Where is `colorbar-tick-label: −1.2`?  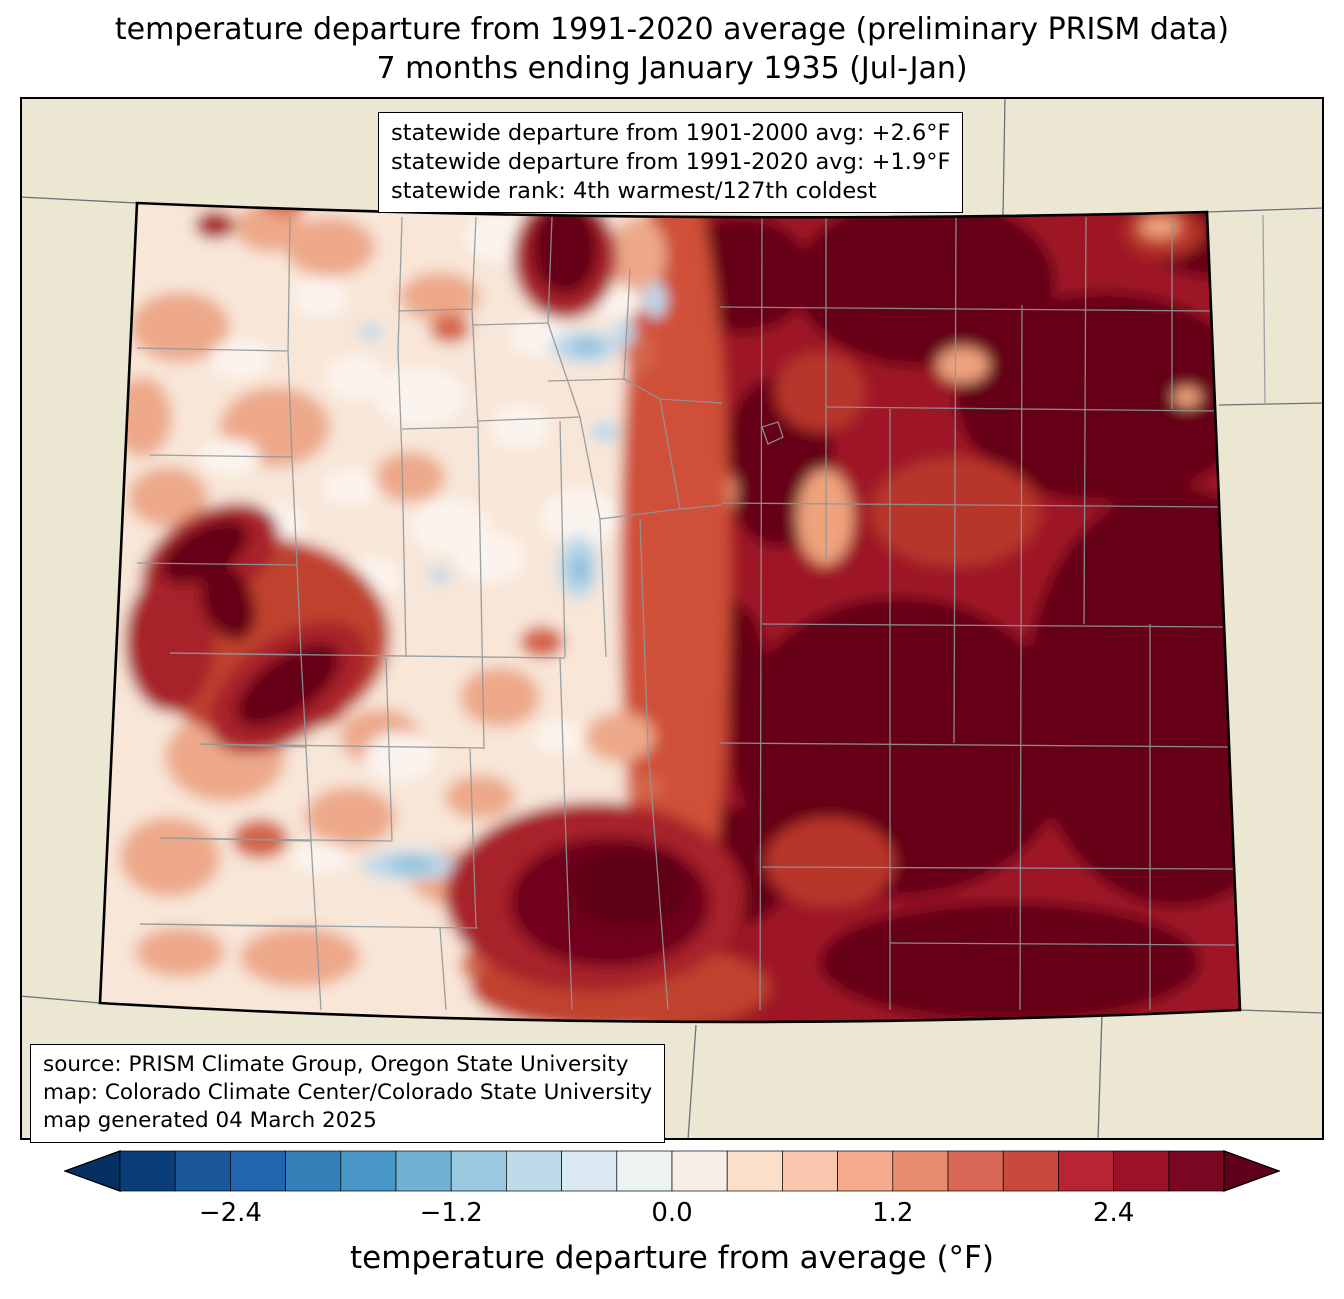 colorbar-tick-label: −1.2 is located at coordinates (451, 1213).